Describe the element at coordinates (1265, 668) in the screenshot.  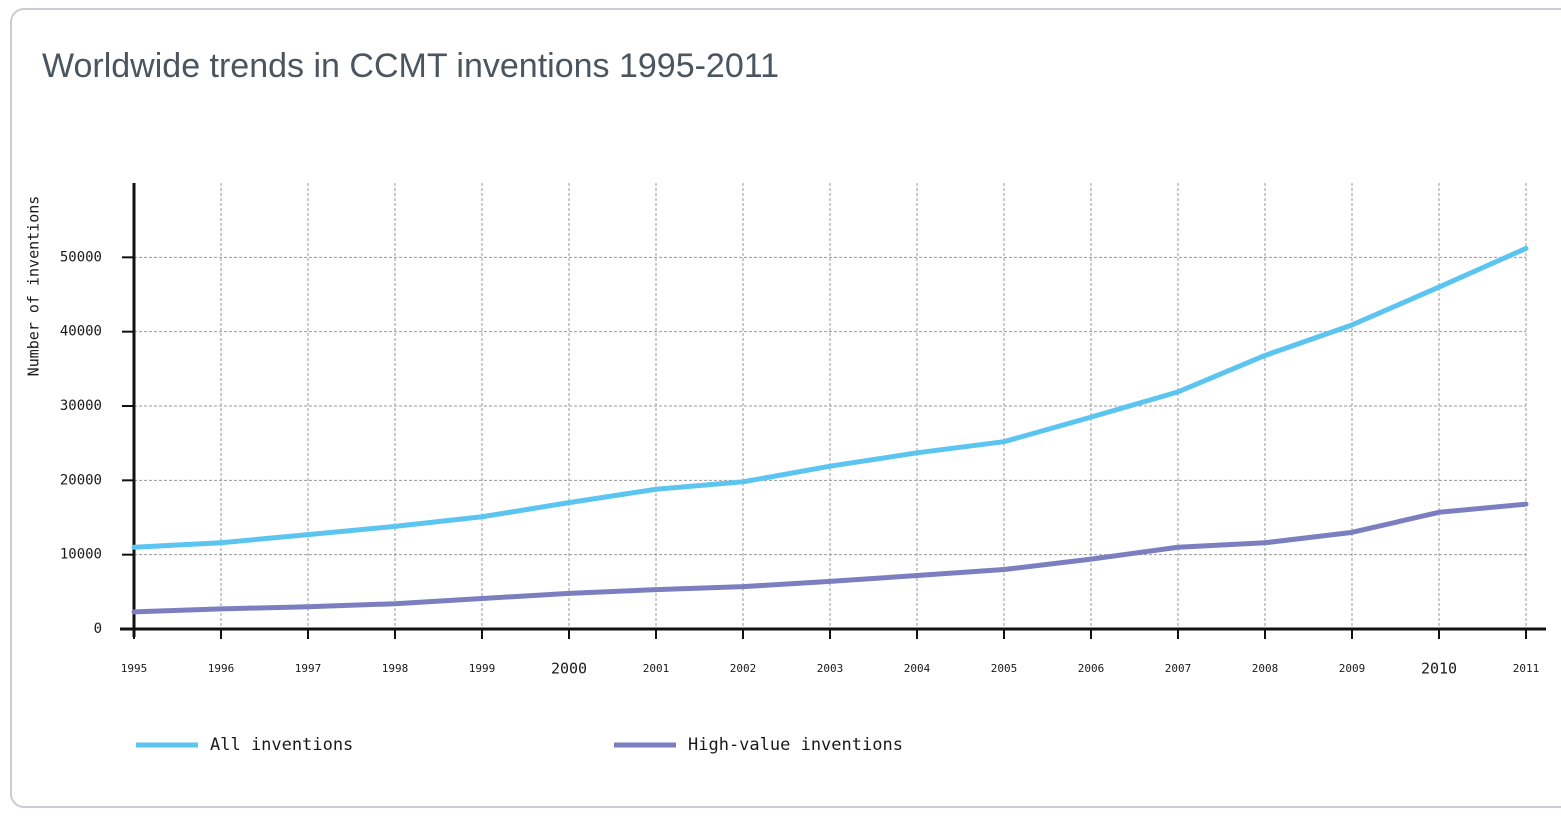
I see `x-tick-label: 2008` at that location.